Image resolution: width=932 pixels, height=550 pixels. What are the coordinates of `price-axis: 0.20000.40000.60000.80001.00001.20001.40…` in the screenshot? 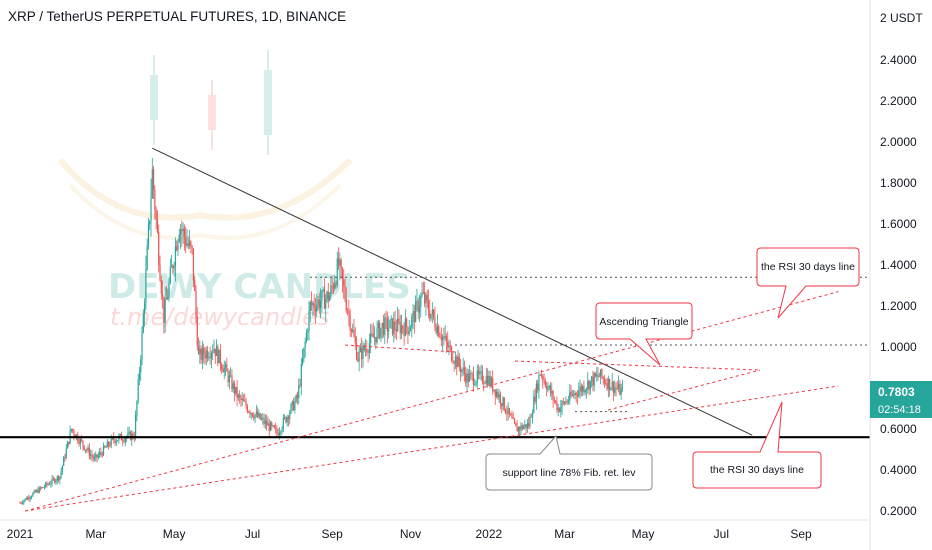 It's located at (896, 275).